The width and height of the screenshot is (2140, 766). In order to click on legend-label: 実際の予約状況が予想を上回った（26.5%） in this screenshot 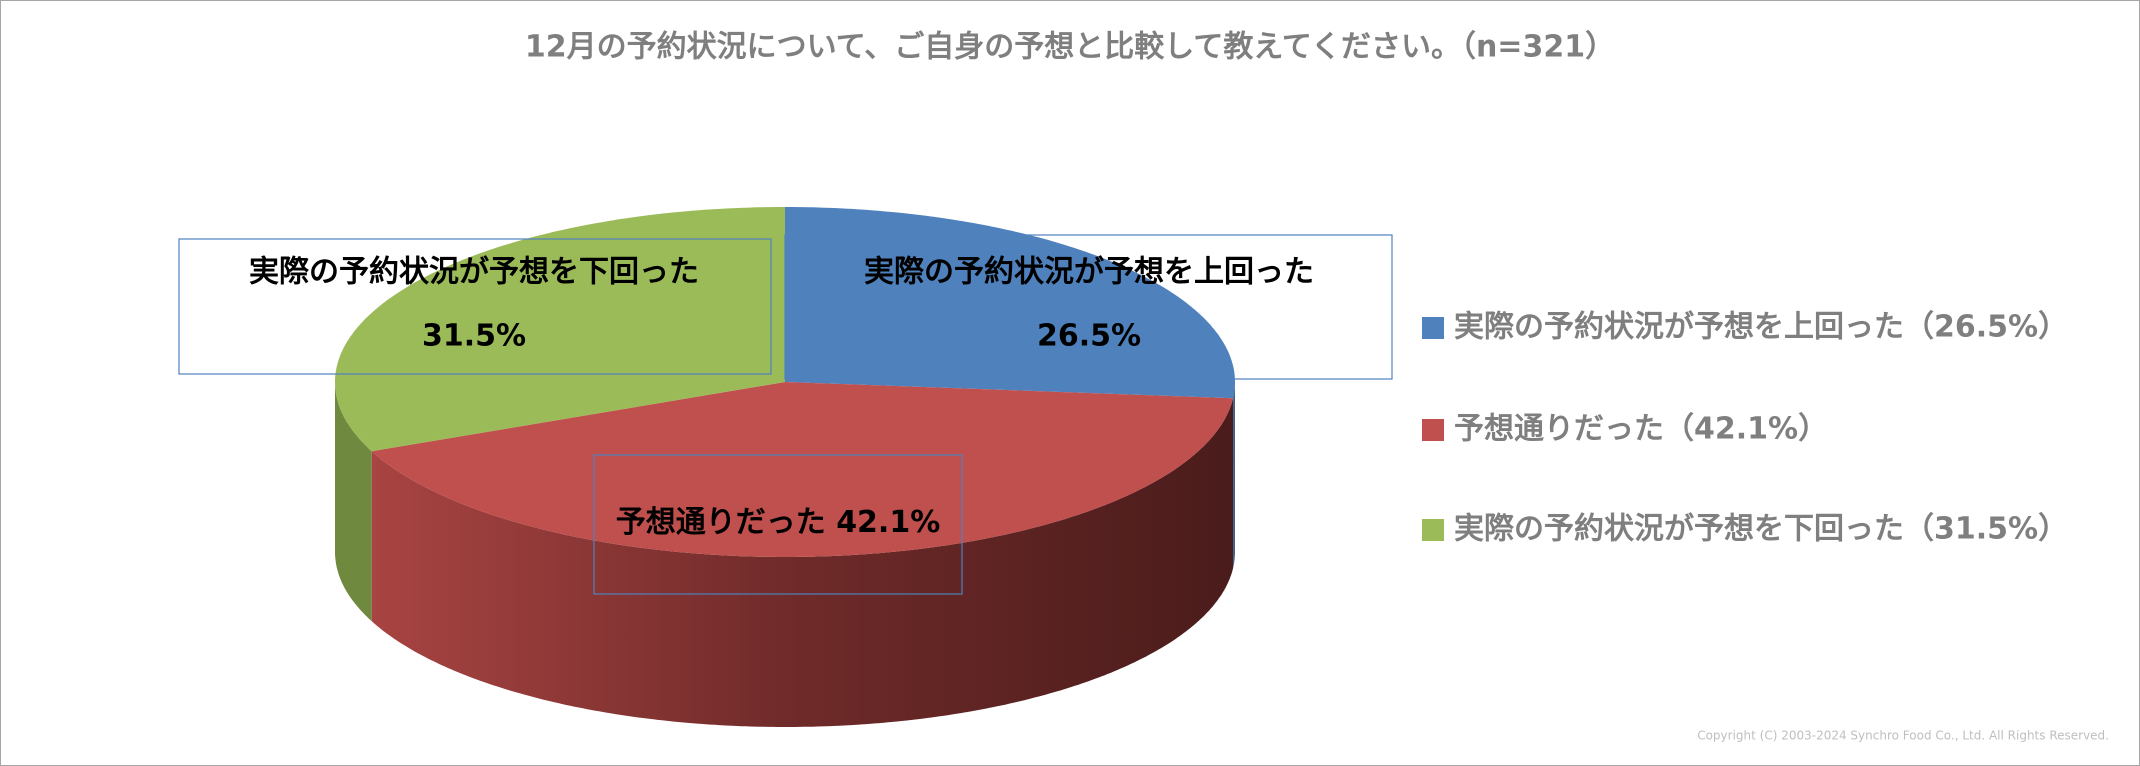, I will do `click(1761, 327)`.